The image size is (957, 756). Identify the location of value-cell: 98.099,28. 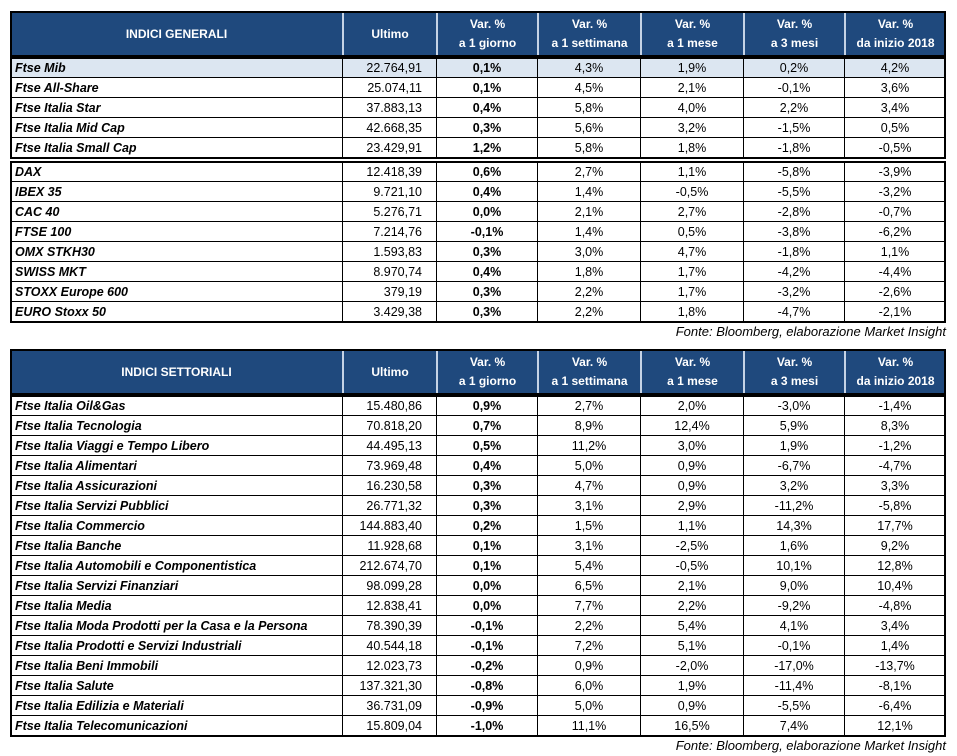
(390, 586).